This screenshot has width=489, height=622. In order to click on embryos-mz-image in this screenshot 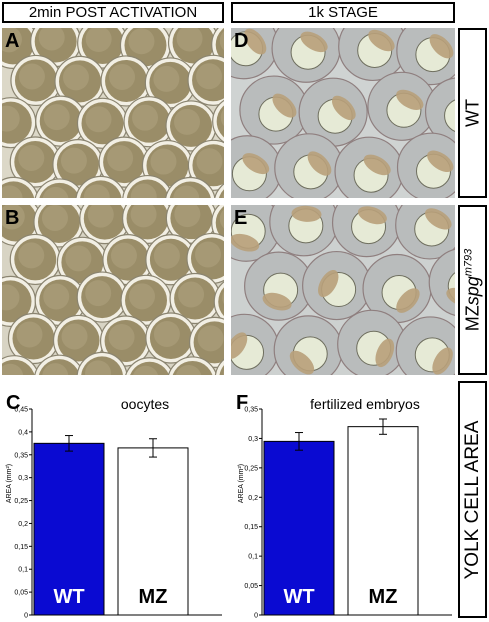, I will do `click(343, 290)`.